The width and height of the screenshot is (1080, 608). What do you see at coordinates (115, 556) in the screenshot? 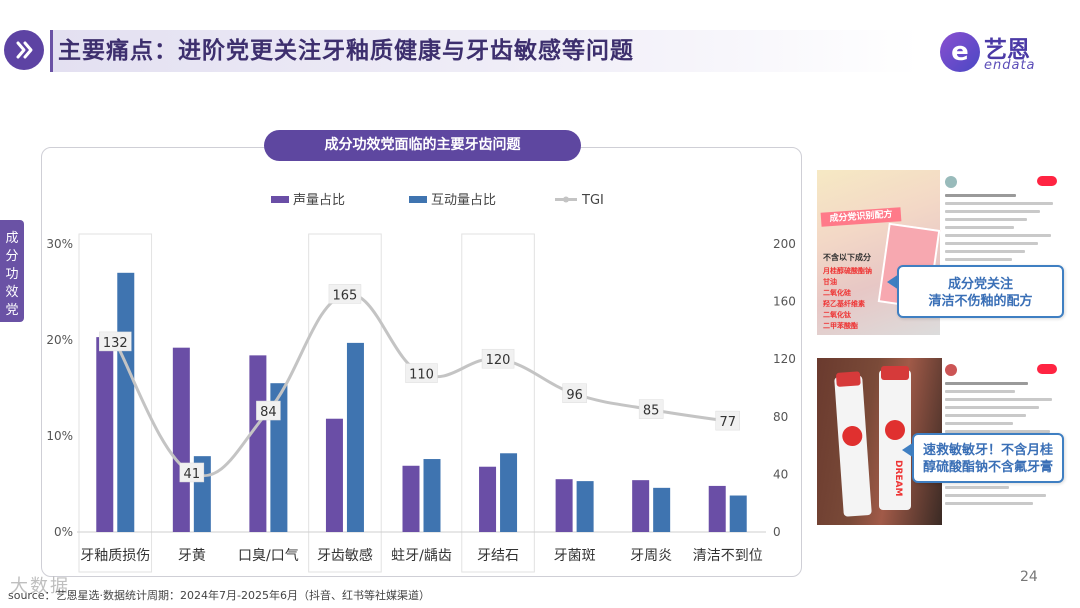
I see `x-tick-label: 牙釉质损伤` at bounding box center [115, 556].